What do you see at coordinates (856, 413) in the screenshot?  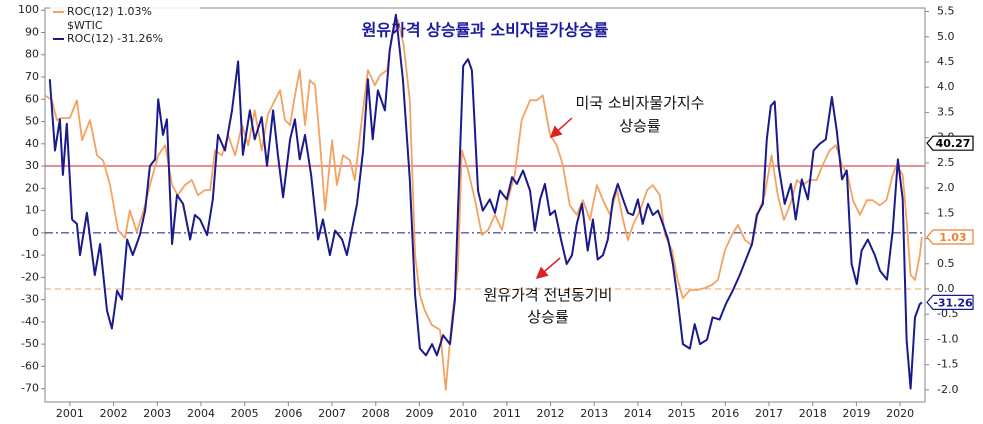 I see `x-tick-label: 2019` at bounding box center [856, 413].